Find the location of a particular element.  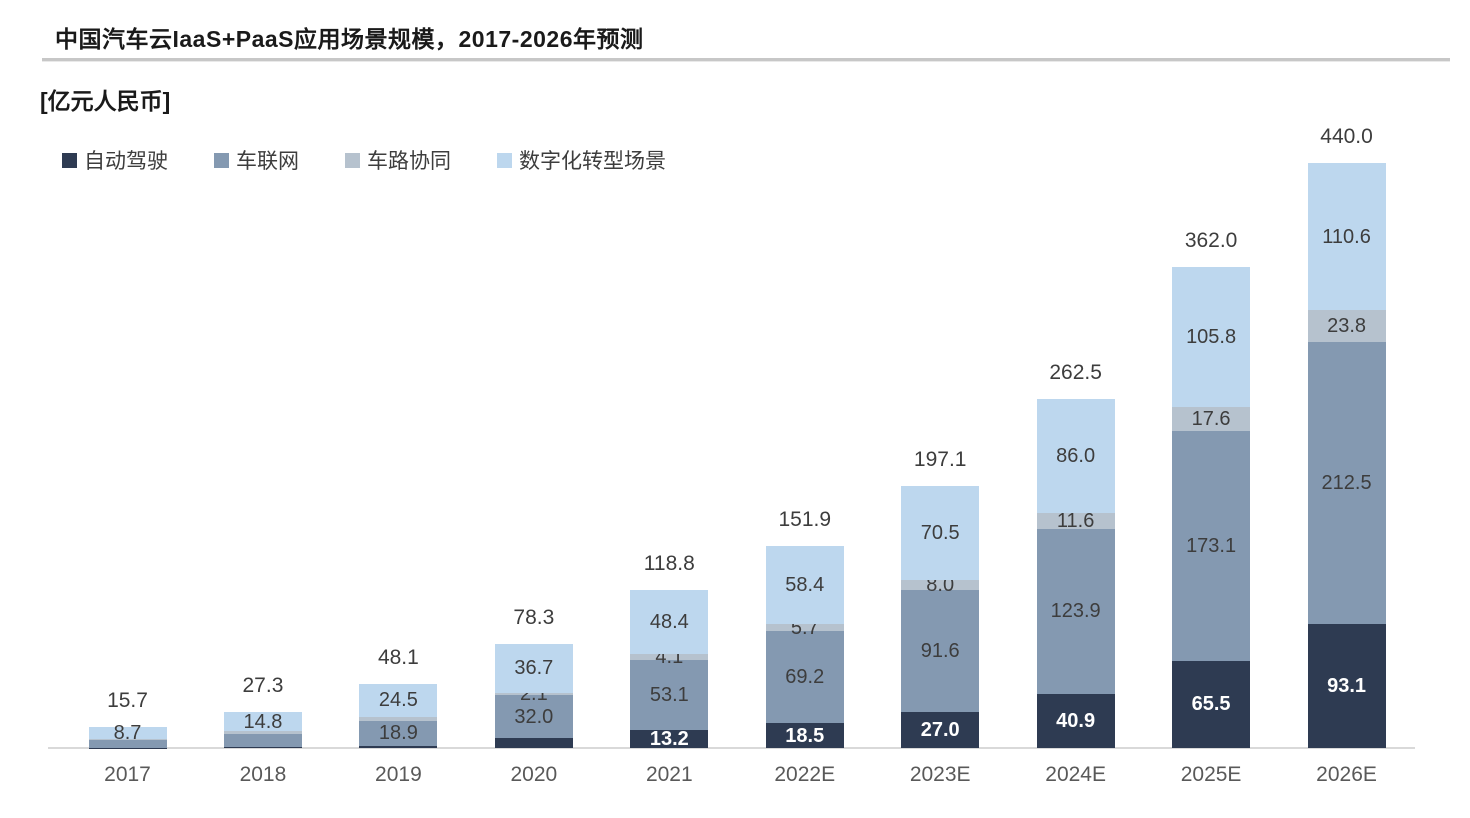

segment-value-label: 27.0 is located at coordinates (940, 730).